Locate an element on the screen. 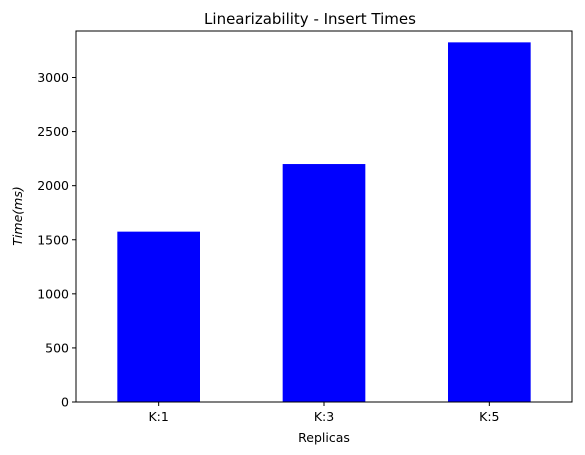 The image size is (585, 455). x-axis-ticks: K:1 K:3 K:5 is located at coordinates (323, 413).